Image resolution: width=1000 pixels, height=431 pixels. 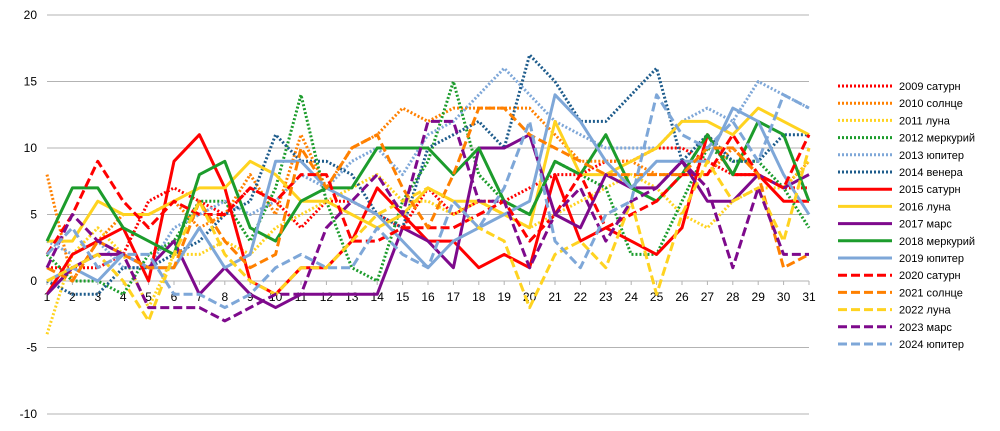 What do you see at coordinates (454, 297) in the screenshot?
I see `x-tick-label: 17` at bounding box center [454, 297].